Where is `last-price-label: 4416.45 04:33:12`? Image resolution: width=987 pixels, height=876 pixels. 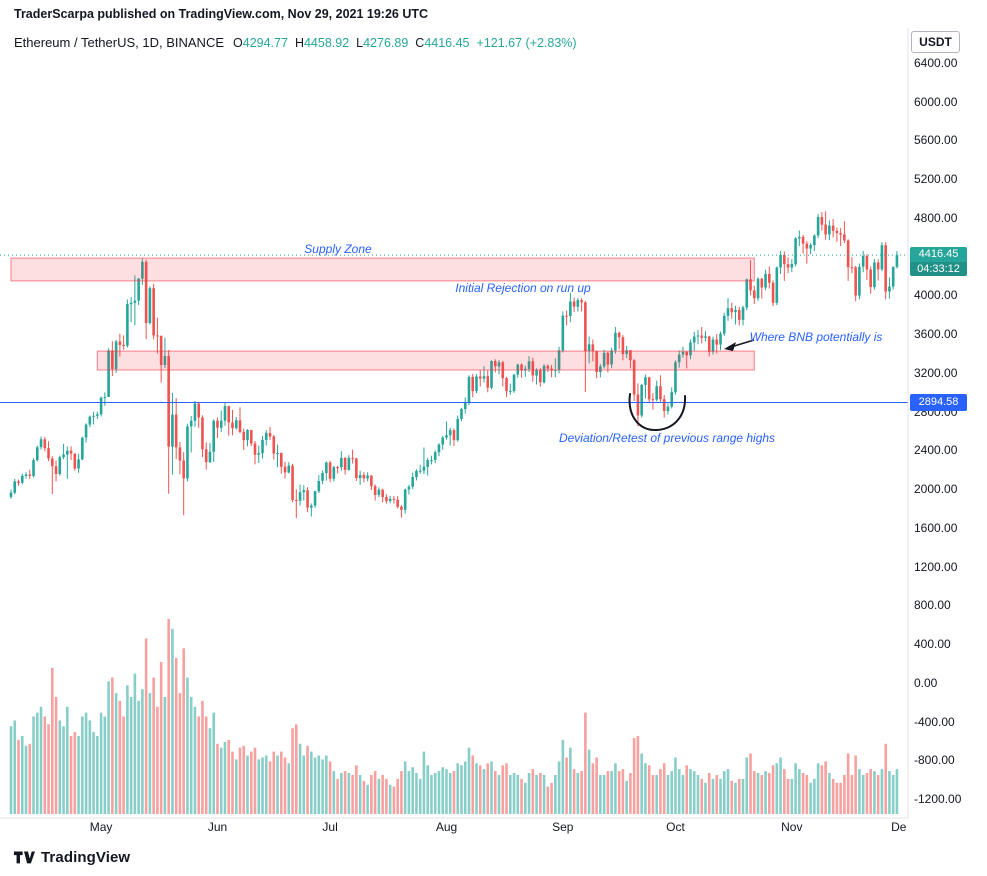
last-price-label: 4416.45 04:33:12 is located at coordinates (938, 261).